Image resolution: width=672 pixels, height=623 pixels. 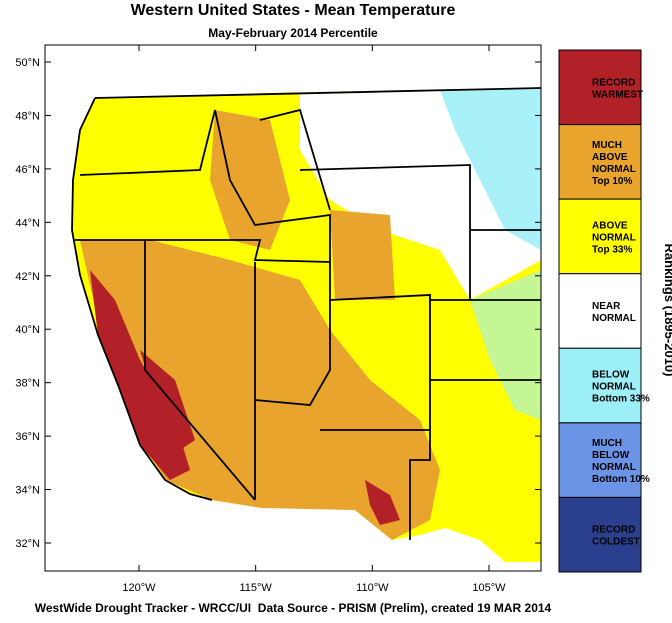 I want to click on legend-title: Rankings (1895-2010), so click(x=667, y=310).